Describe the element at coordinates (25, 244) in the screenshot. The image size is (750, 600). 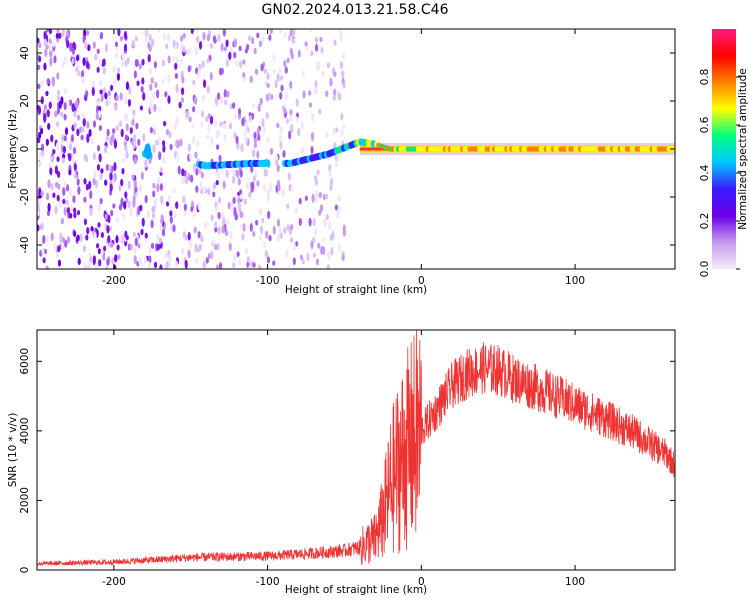
I see `spectrogram-y-tick-label: -40` at that location.